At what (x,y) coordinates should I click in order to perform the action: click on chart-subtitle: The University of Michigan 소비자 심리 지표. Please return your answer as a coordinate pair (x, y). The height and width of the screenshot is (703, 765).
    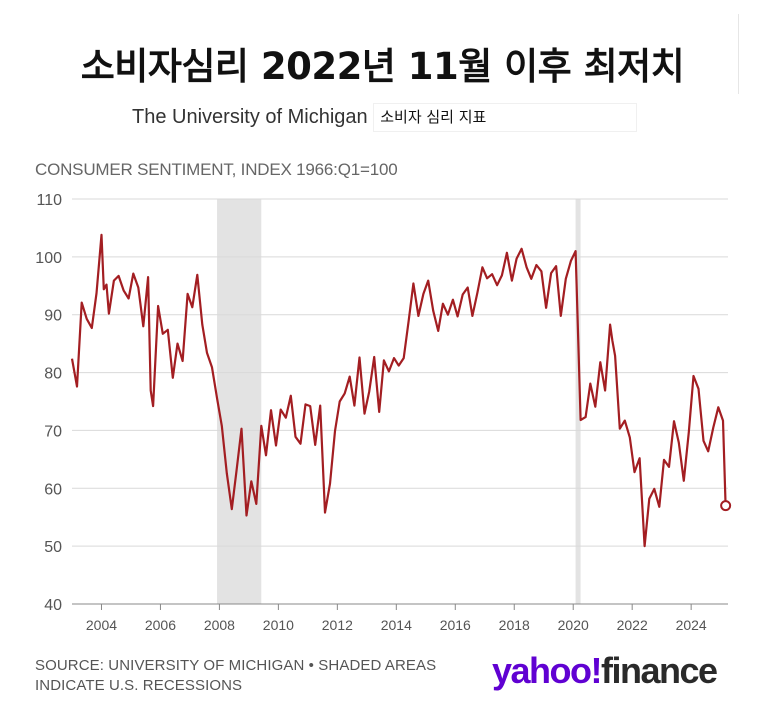
    Looking at the image, I should click on (385, 117).